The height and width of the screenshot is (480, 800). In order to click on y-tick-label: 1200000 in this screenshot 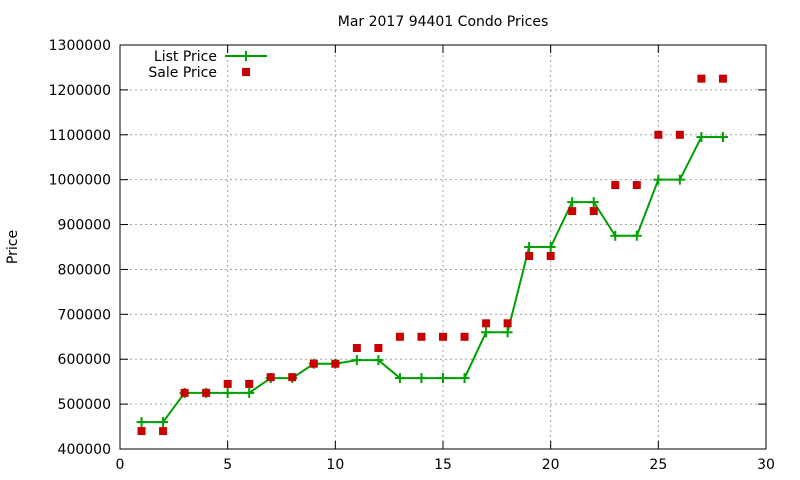, I will do `click(80, 91)`.